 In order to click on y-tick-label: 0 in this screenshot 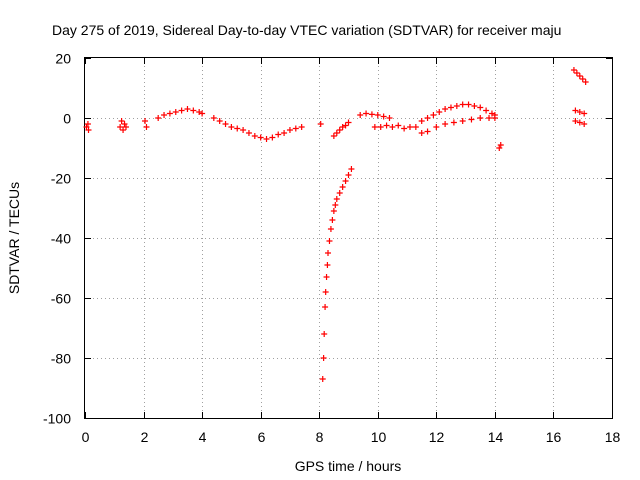, I will do `click(67, 119)`.